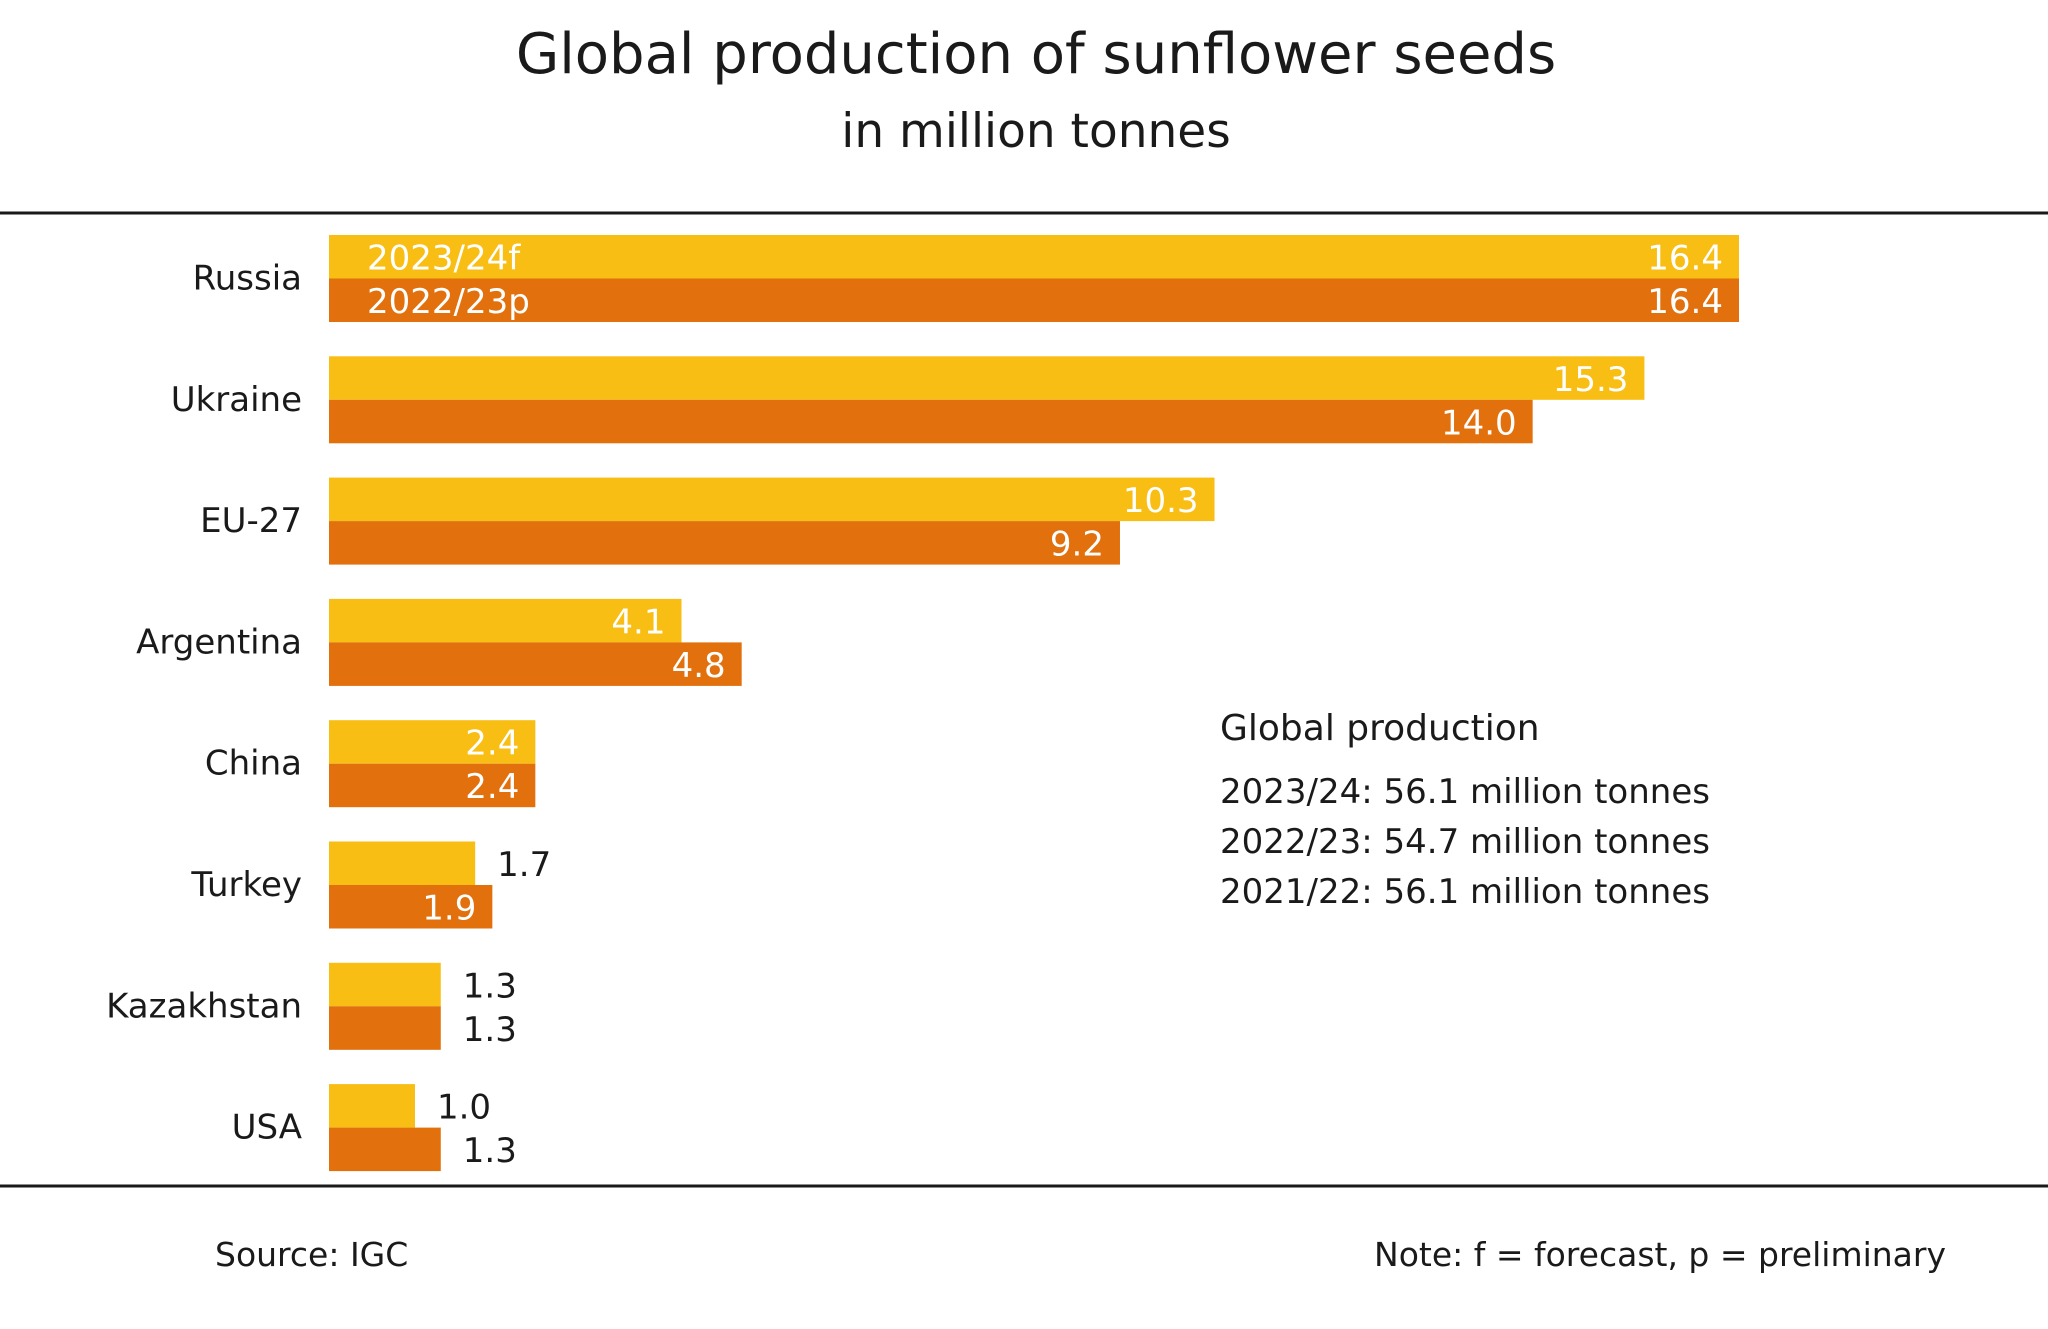 The width and height of the screenshot is (2048, 1329). I want to click on chart-title: Global production of sunflower seeds, so click(1036, 54).